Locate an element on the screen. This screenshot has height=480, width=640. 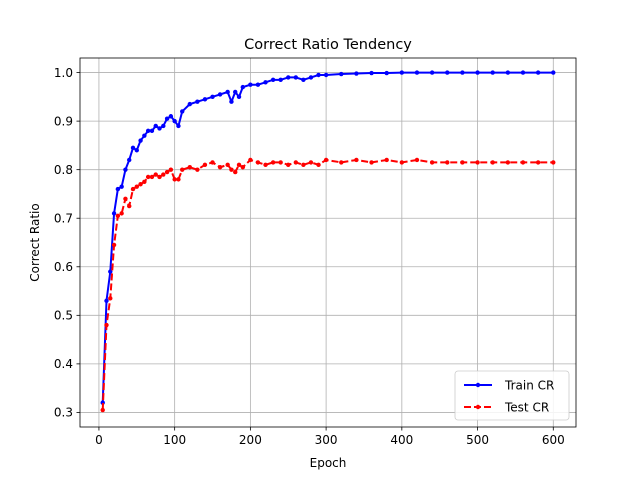
y-tick-label: 0.7 is located at coordinates (63, 219).